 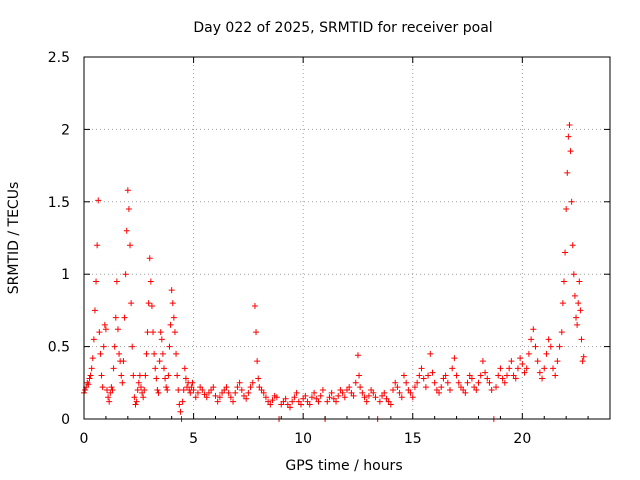 What do you see at coordinates (59, 348) in the screenshot?
I see `y-tick-label: 0.5` at bounding box center [59, 348].